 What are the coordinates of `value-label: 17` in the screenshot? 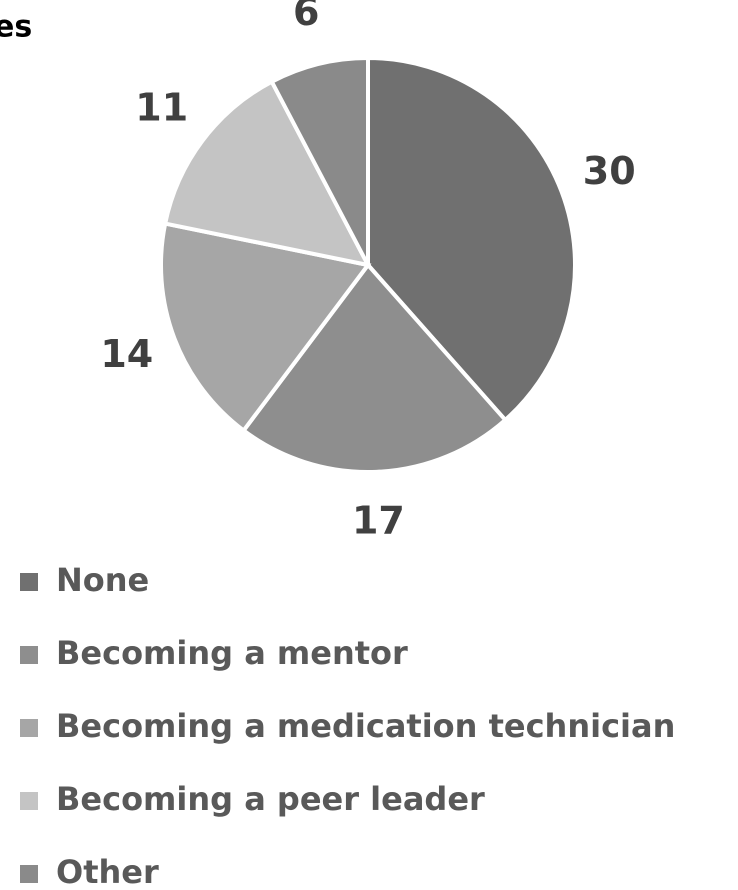 It's located at (378, 520).